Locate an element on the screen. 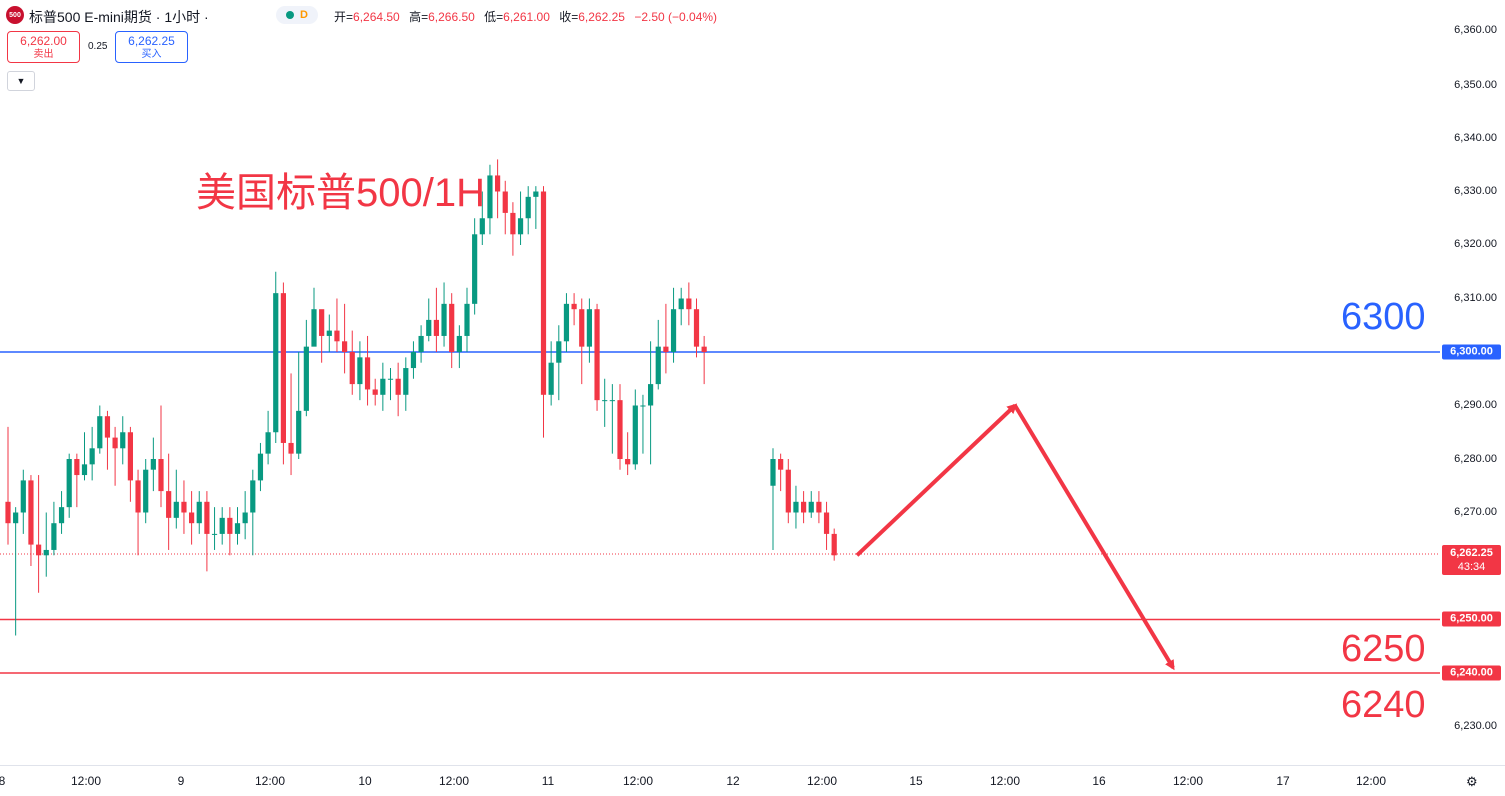 The width and height of the screenshot is (1505, 796). symbol-logo-icon: 500 is located at coordinates (15, 15).